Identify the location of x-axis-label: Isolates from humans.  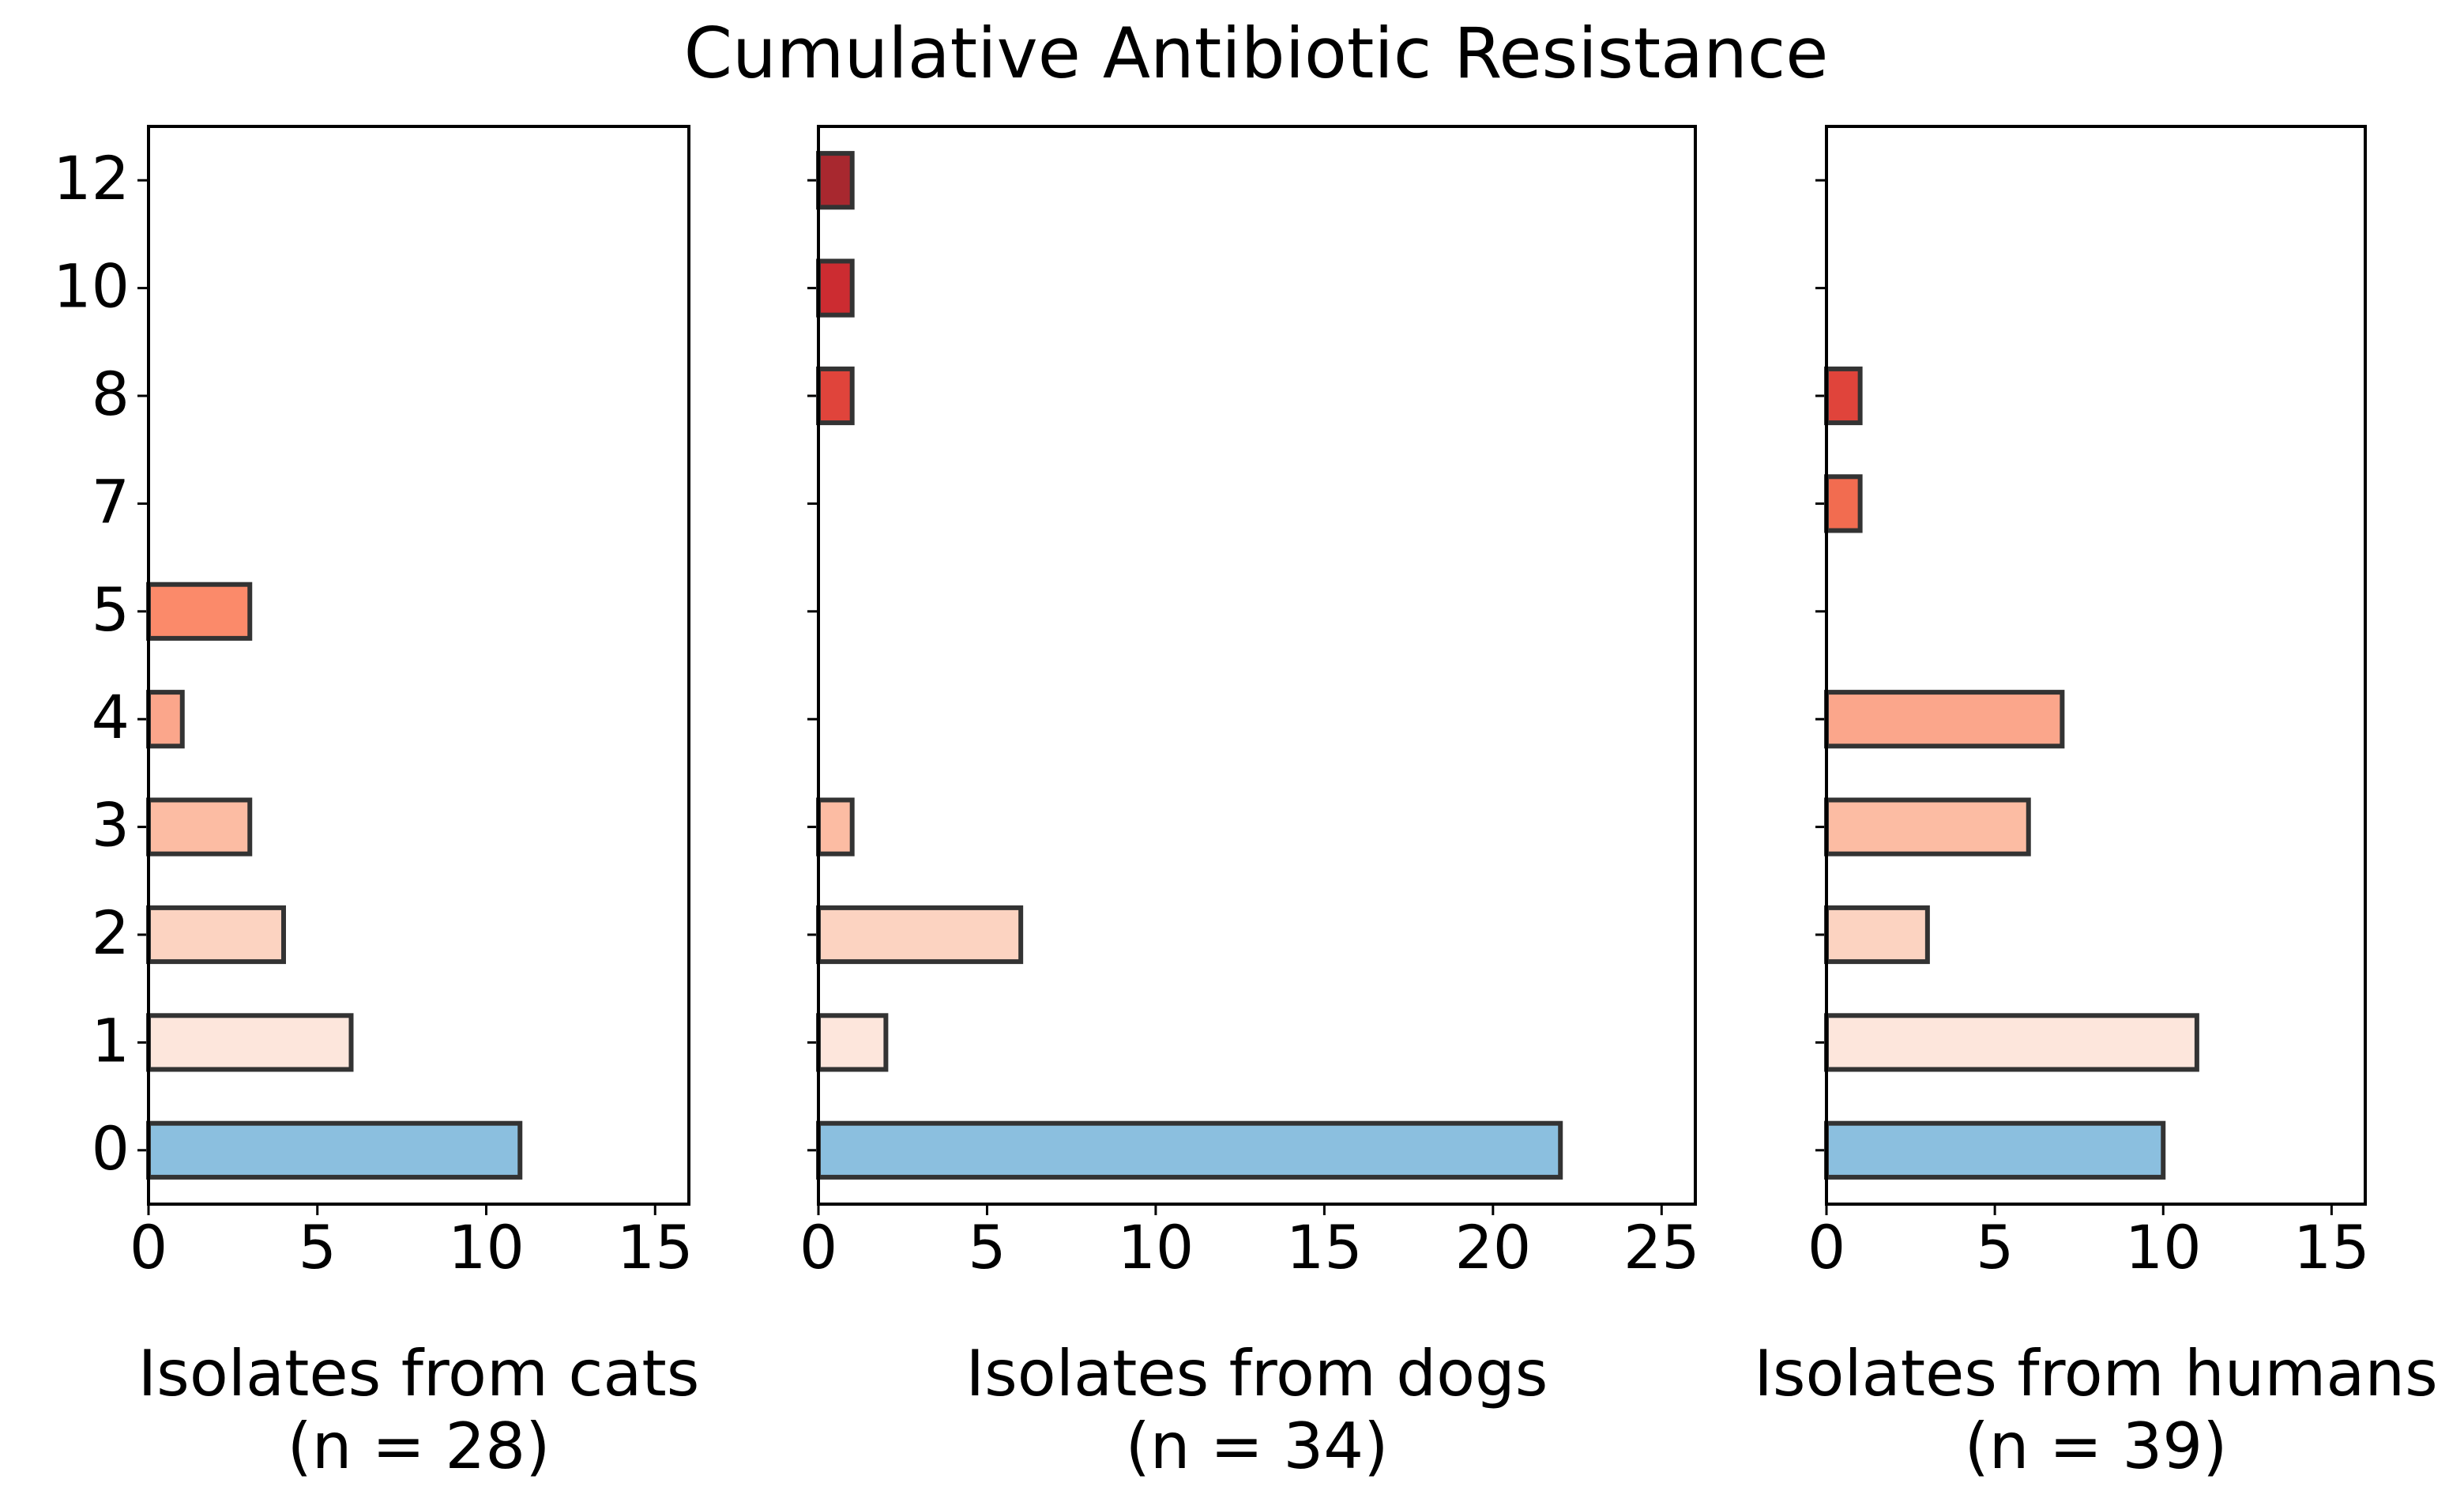
(2096, 1373).